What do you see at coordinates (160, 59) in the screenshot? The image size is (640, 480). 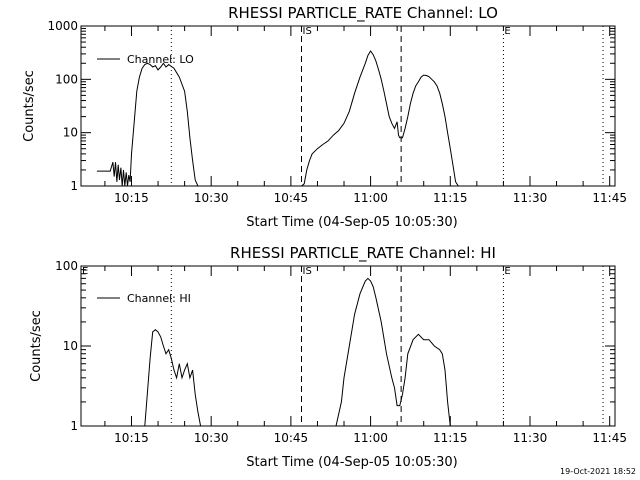 I see `legend-label-lo: Channel: LO` at bounding box center [160, 59].